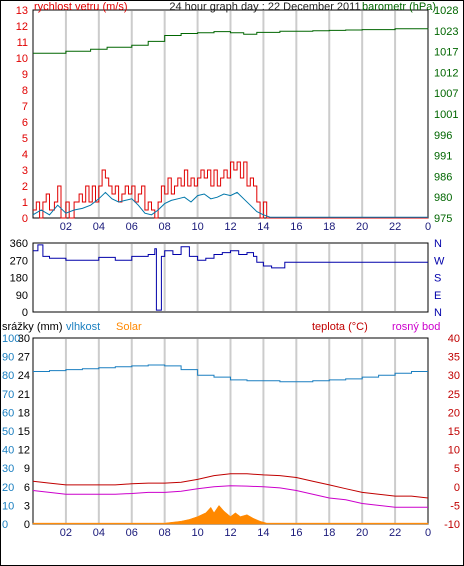 This screenshot has height=566, width=464. I want to click on rain-tick-label: 3, so click(27, 506).